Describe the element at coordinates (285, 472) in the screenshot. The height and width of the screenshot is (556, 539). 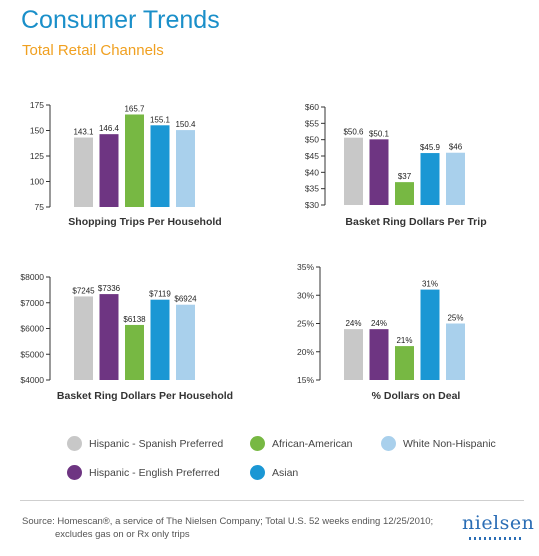
I see `legend-label: Asian` at that location.